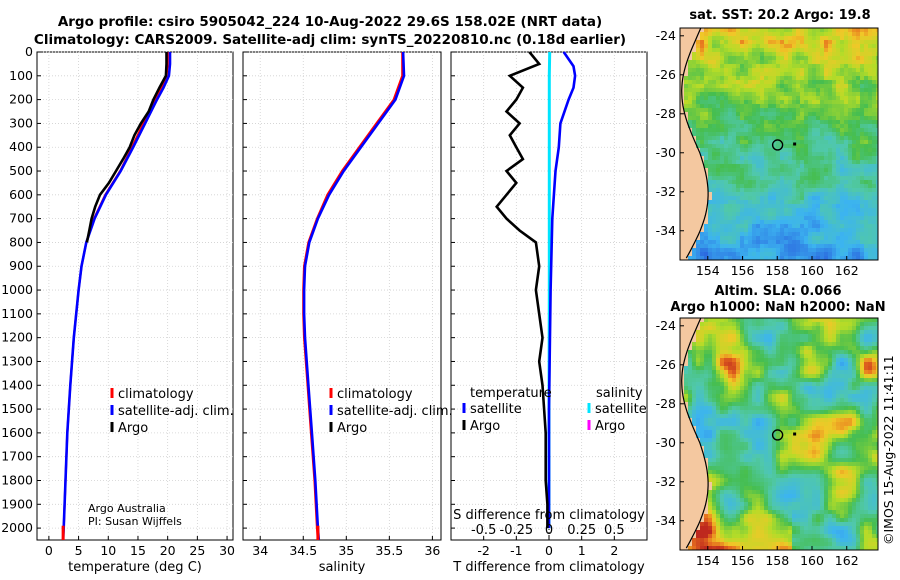 The width and height of the screenshot is (900, 580). What do you see at coordinates (126, 147) in the screenshot?
I see `series-argo` at bounding box center [126, 147].